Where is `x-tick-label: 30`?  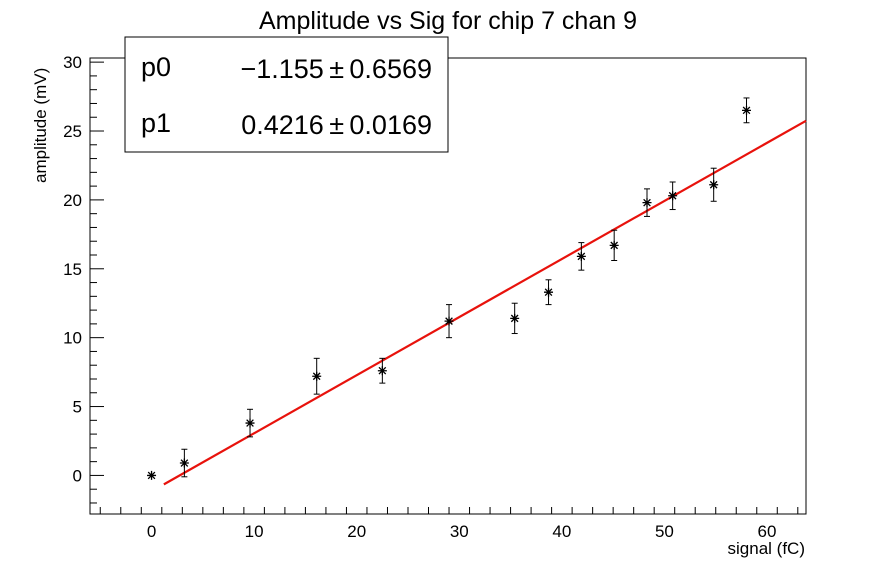
x-tick-label: 30 is located at coordinates (459, 531).